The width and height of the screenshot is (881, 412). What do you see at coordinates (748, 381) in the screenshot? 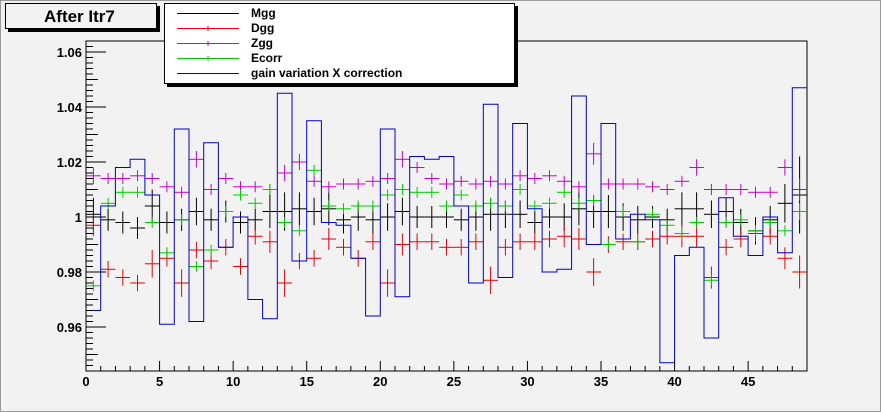
I see `x-tick-label: 45` at bounding box center [748, 381].